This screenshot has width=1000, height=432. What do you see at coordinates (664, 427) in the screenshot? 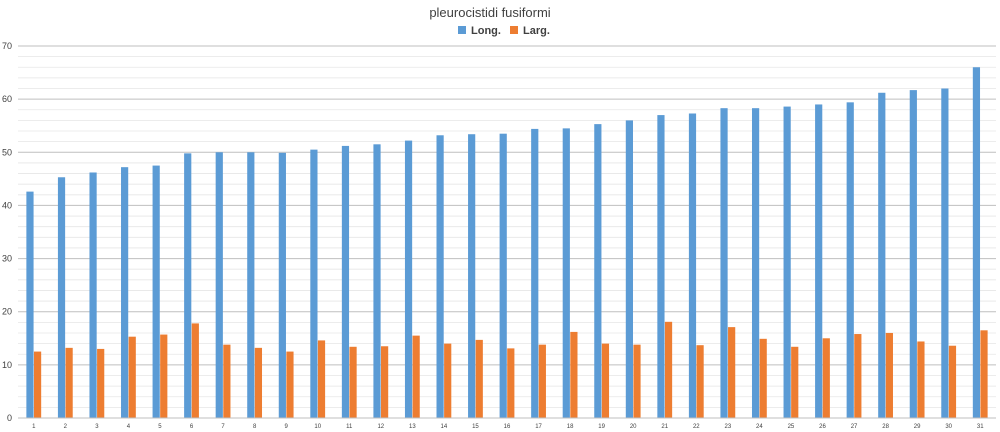
I see `x-tick-label: 21` at bounding box center [664, 427].